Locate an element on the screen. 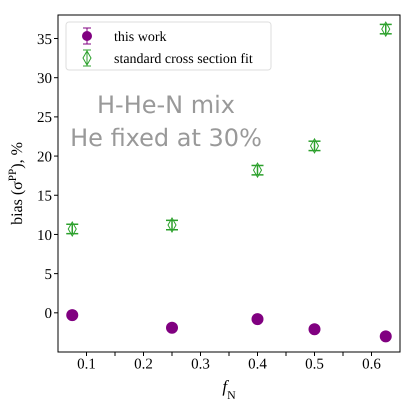  x-tick-label: 0.3 is located at coordinates (200, 364).